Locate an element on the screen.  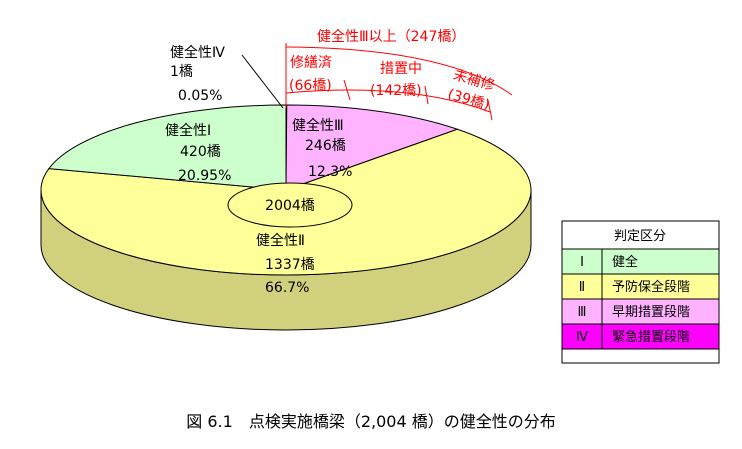
legend-code: Ⅰ is located at coordinates (582, 262).